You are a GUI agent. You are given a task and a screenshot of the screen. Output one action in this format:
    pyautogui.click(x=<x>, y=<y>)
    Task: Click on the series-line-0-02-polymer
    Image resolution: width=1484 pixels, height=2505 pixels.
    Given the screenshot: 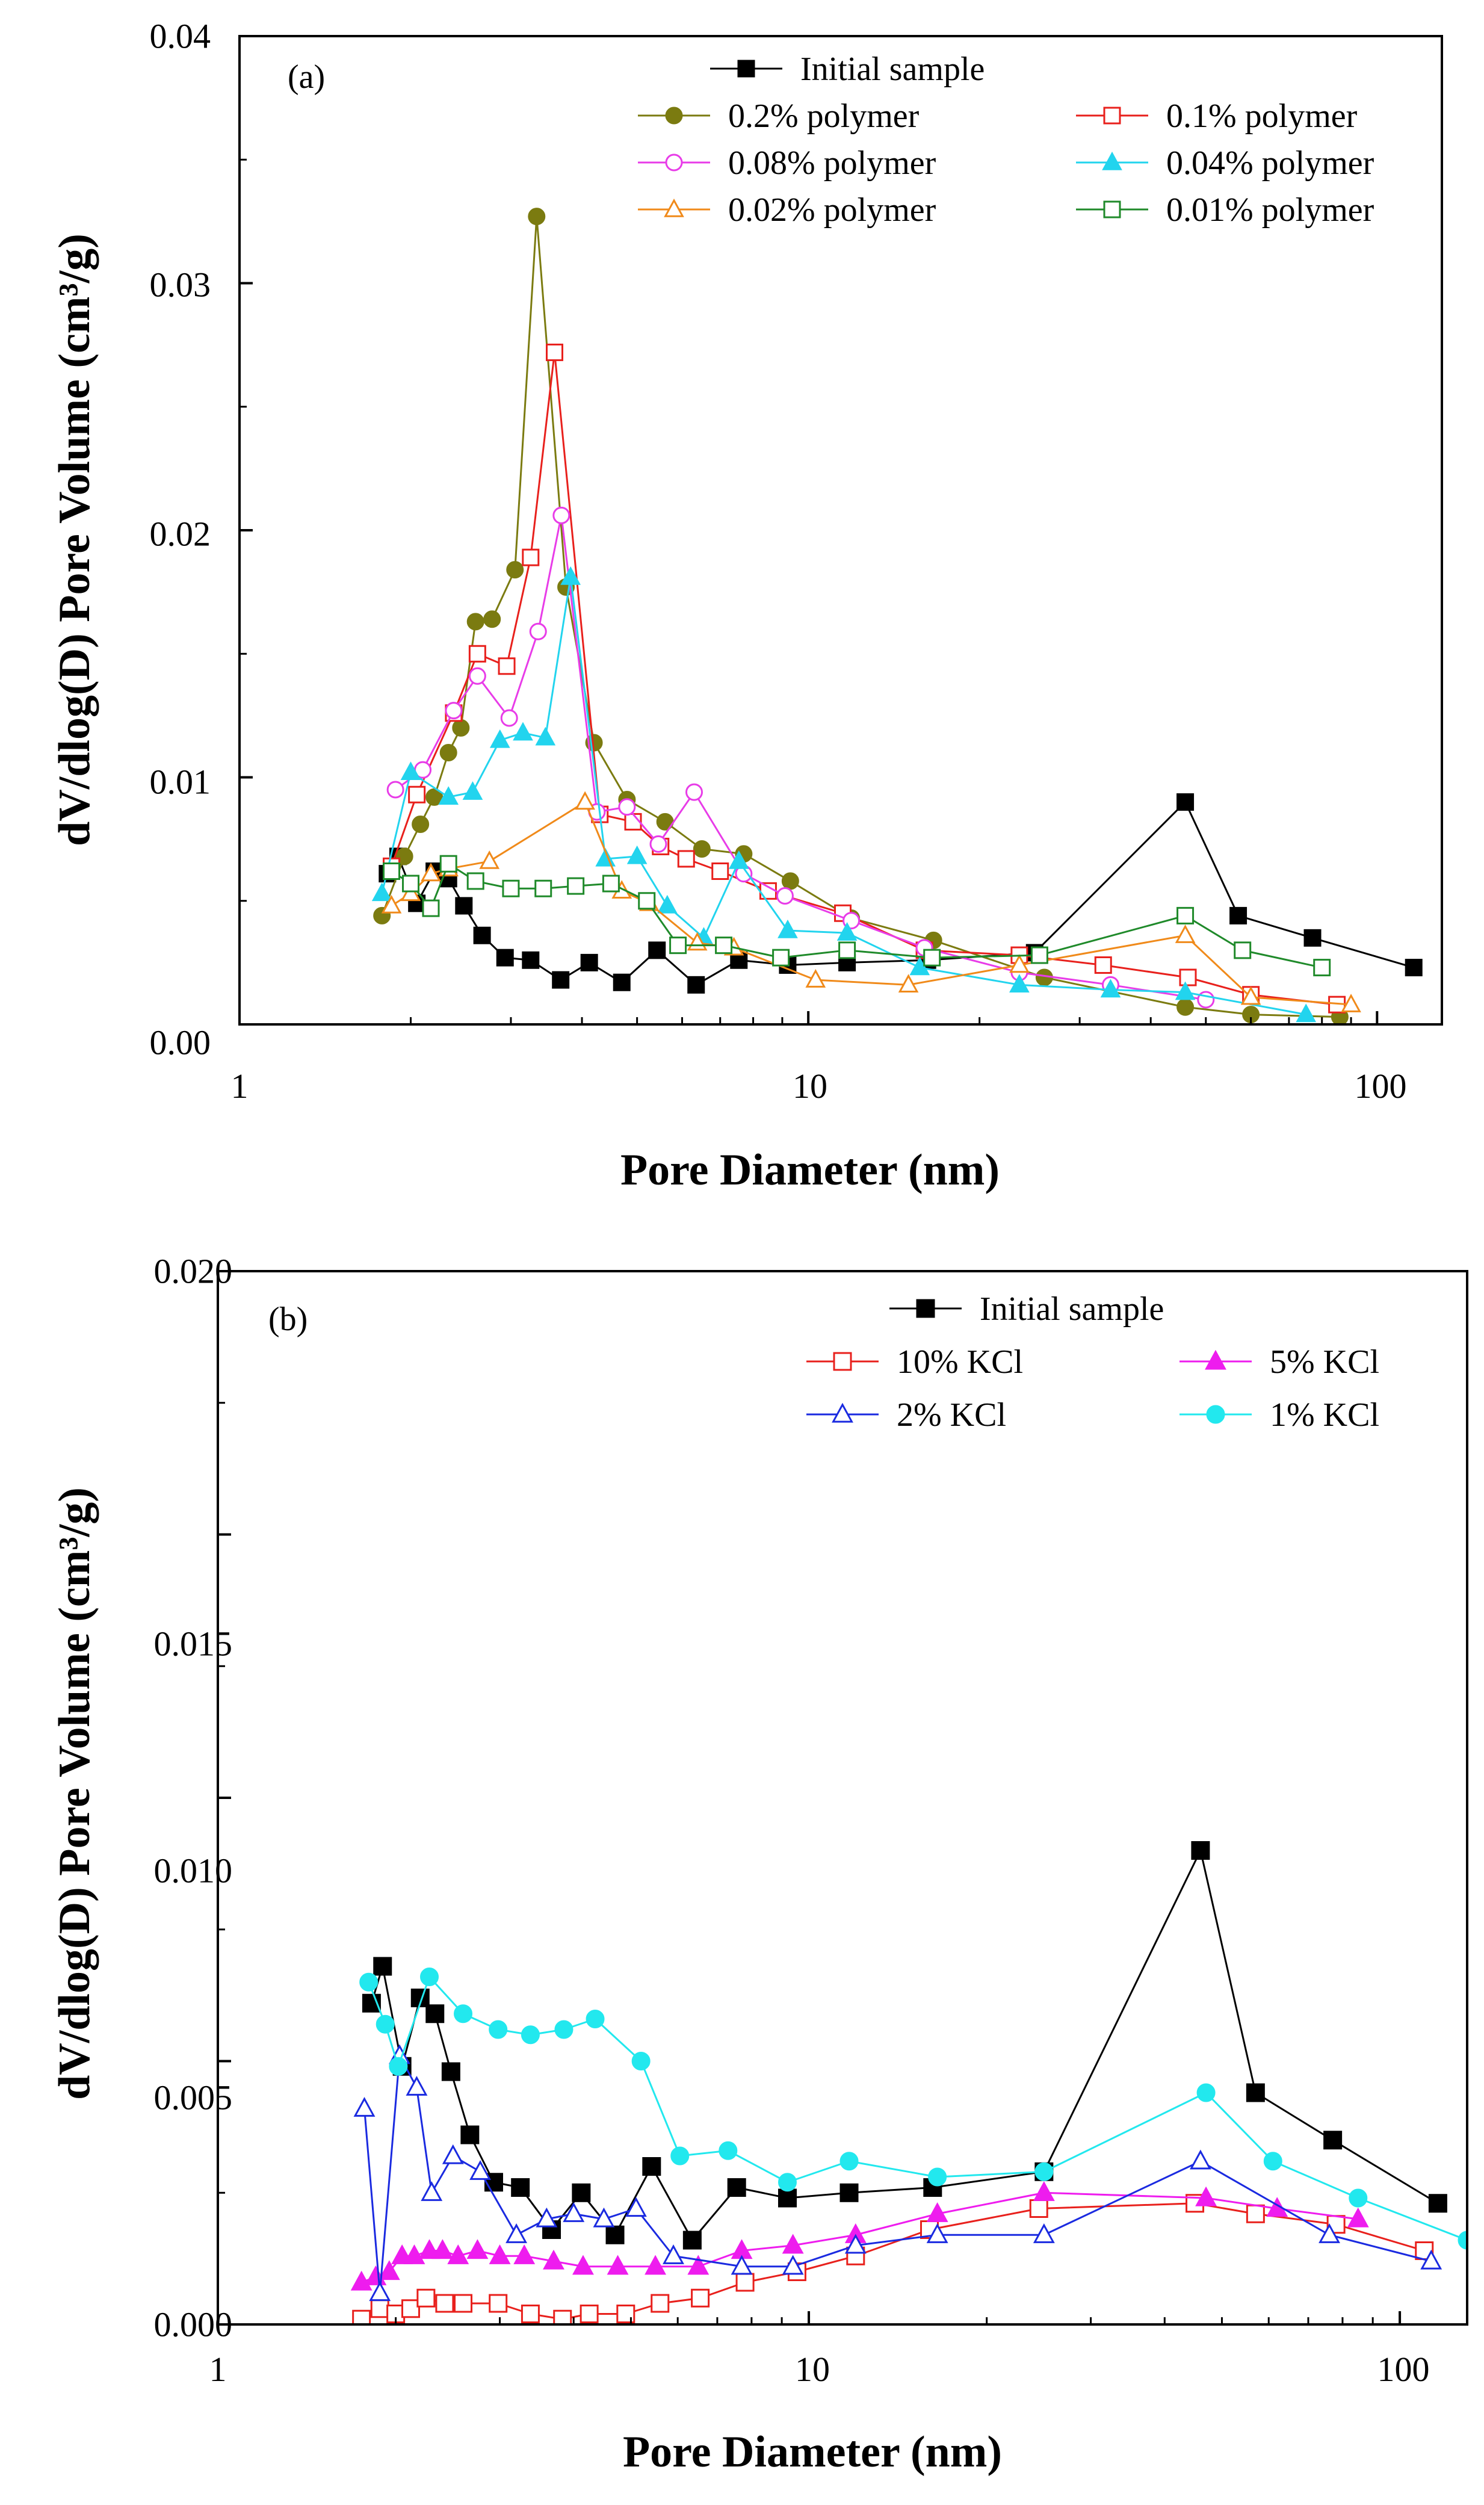 What is the action you would take?
    pyautogui.click(x=871, y=903)
    